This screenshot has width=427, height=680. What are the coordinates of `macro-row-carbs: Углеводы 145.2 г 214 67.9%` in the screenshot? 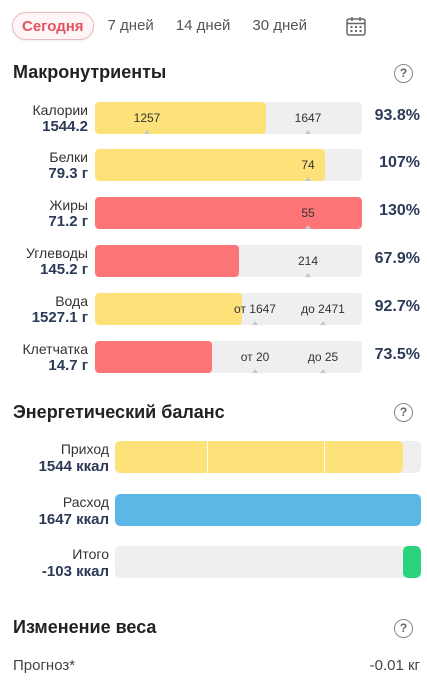 It's located at (213, 264).